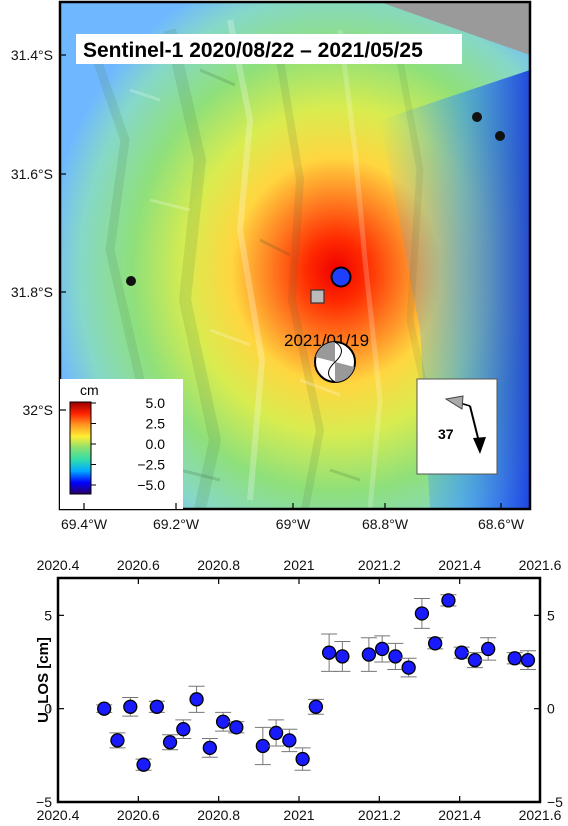 Image resolution: width=568 pixels, height=826 pixels. I want to click on colorbar-tick-label: 2.5, so click(156, 424).